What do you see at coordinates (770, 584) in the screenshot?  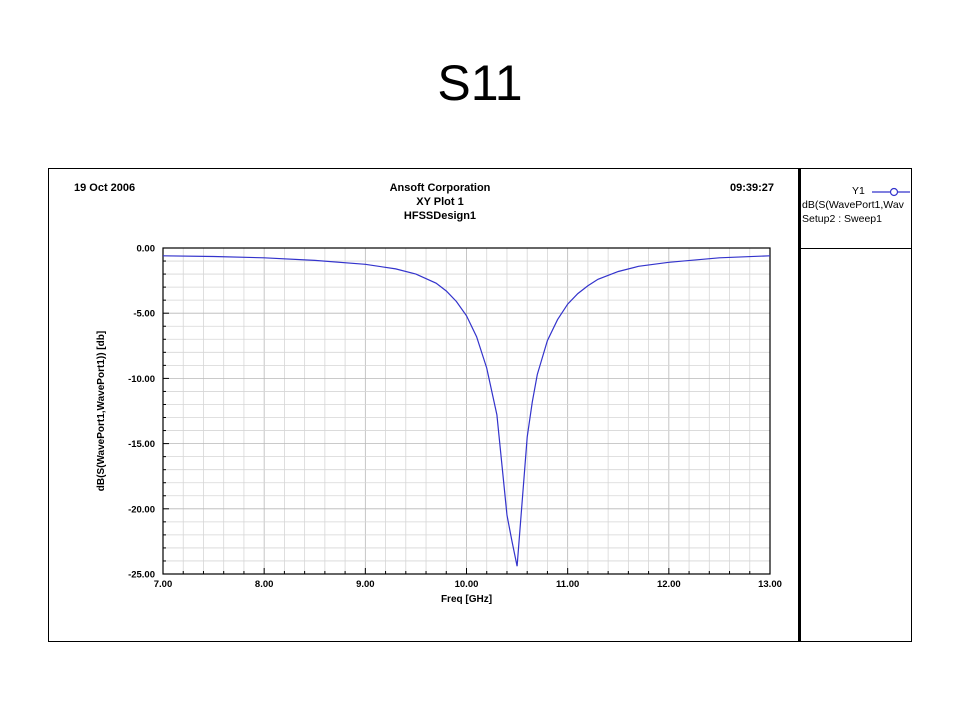 I see `x-tick-label: 13.00` at bounding box center [770, 584].